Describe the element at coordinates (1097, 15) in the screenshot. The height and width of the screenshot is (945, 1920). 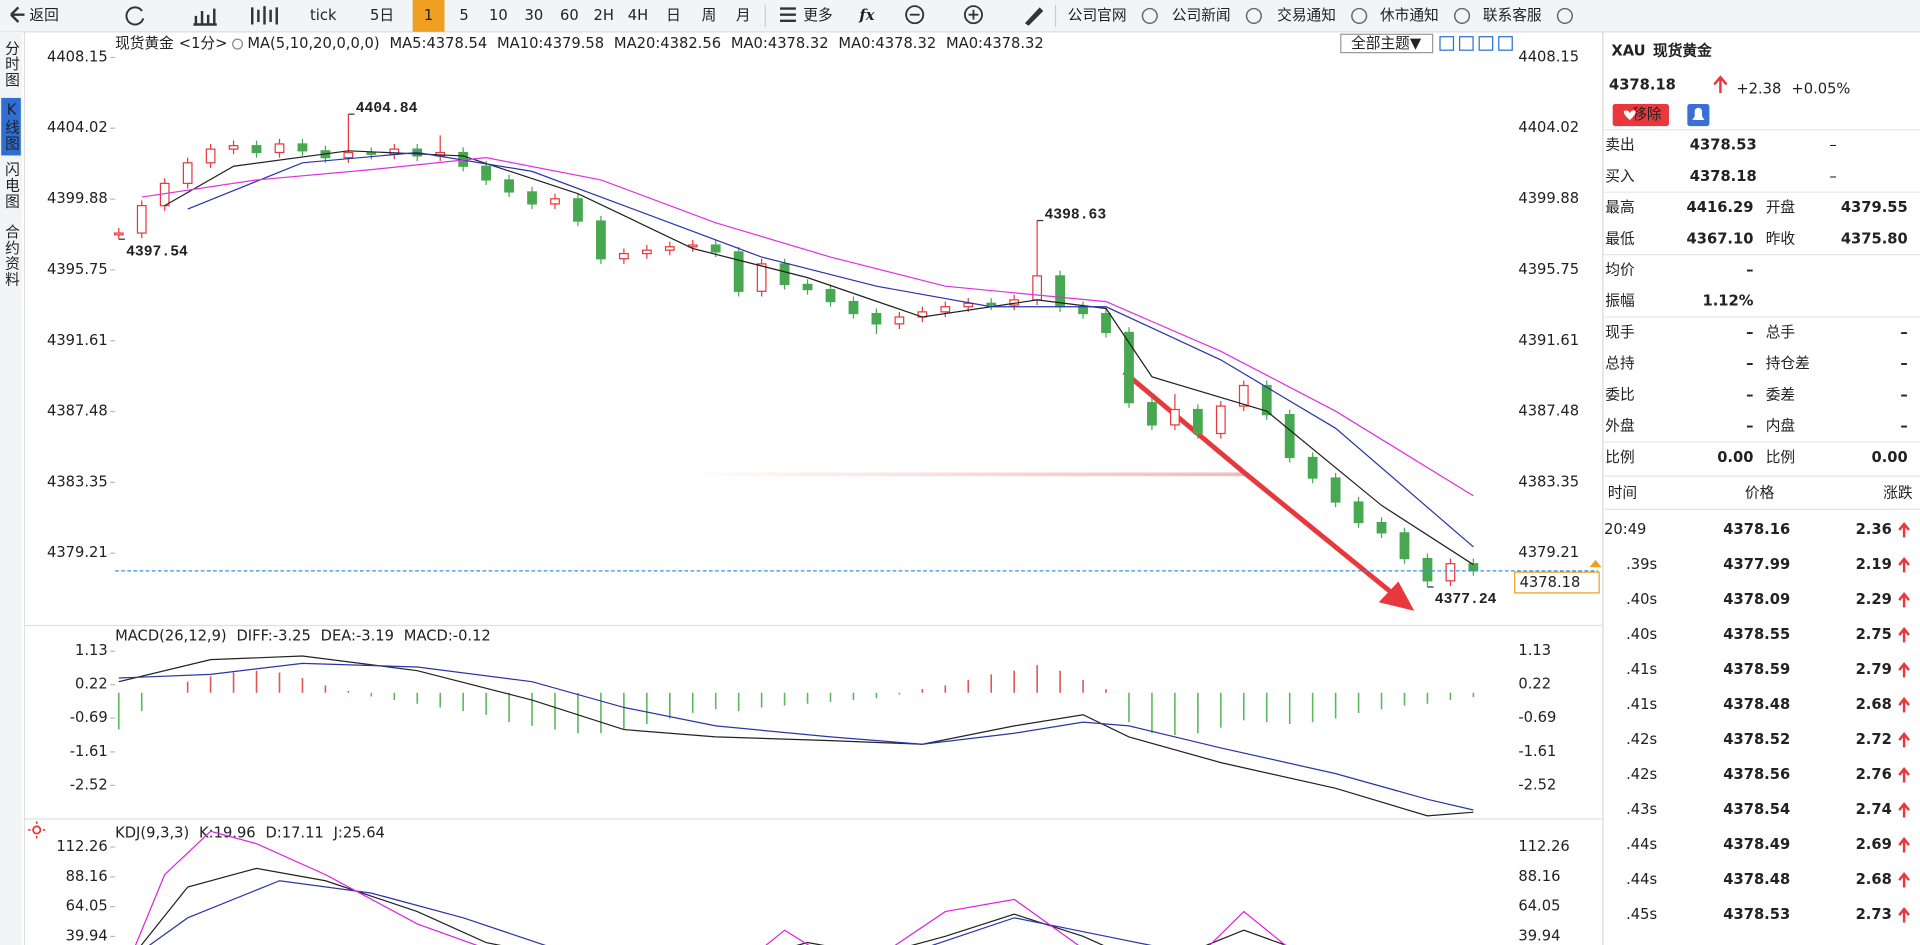
I see `toolbar-link: 公司官网` at that location.